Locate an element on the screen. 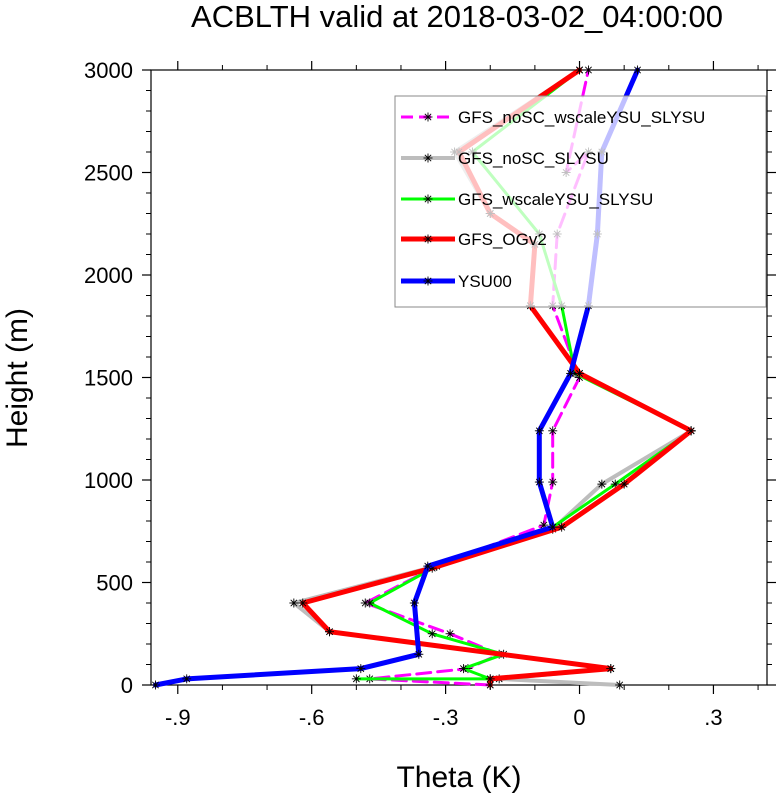 This screenshot has width=783, height=797. y-tick-label: 2500 is located at coordinates (108, 173).